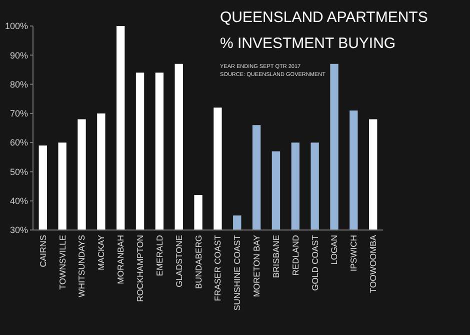 This screenshot has width=470, height=335. I want to click on x-tick-label: CAIRNS, so click(43, 251).